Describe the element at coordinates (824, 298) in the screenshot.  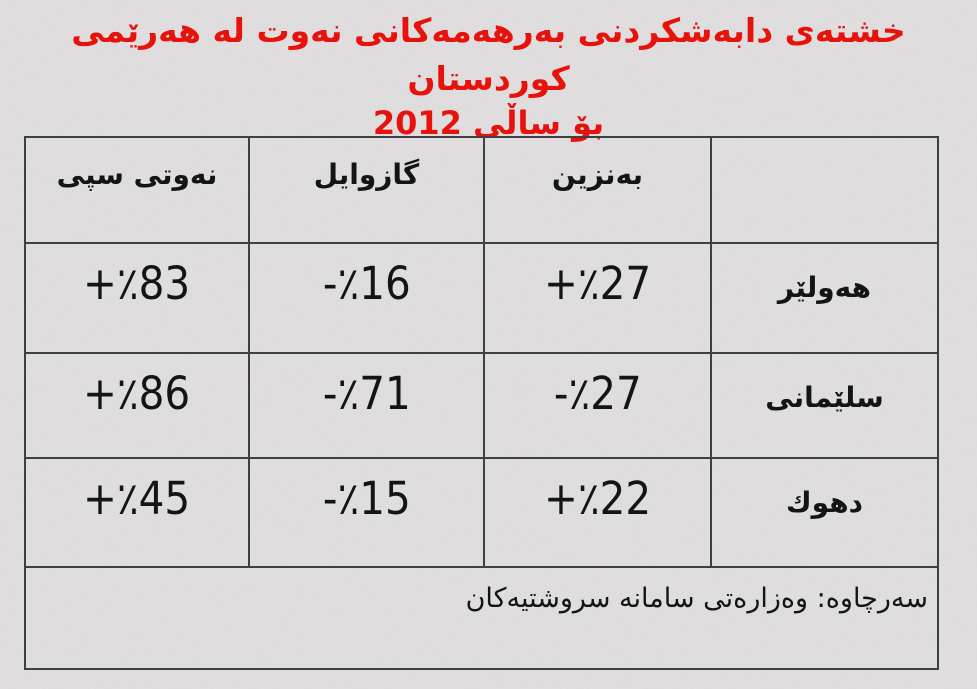
I see `city-cell-hewler: هه‌ولێر` at that location.